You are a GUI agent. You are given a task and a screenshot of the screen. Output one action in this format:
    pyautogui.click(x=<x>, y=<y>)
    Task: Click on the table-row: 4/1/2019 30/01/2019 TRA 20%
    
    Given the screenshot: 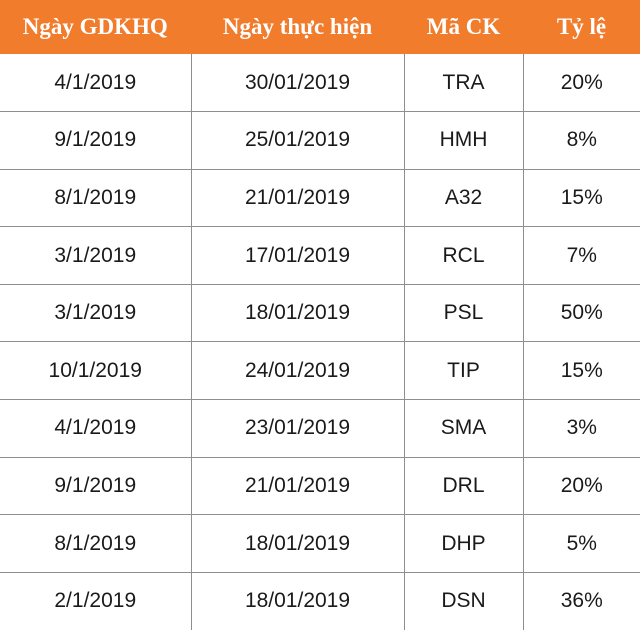 What is the action you would take?
    pyautogui.click(x=320, y=83)
    